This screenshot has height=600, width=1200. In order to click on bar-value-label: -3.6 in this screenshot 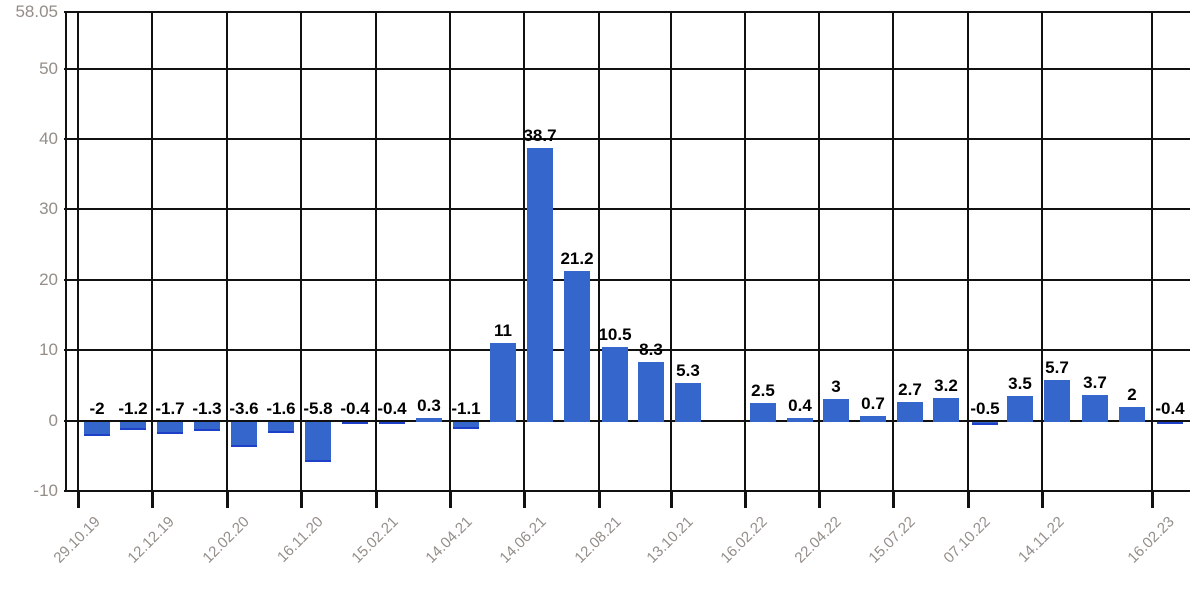, I will do `click(244, 408)`.